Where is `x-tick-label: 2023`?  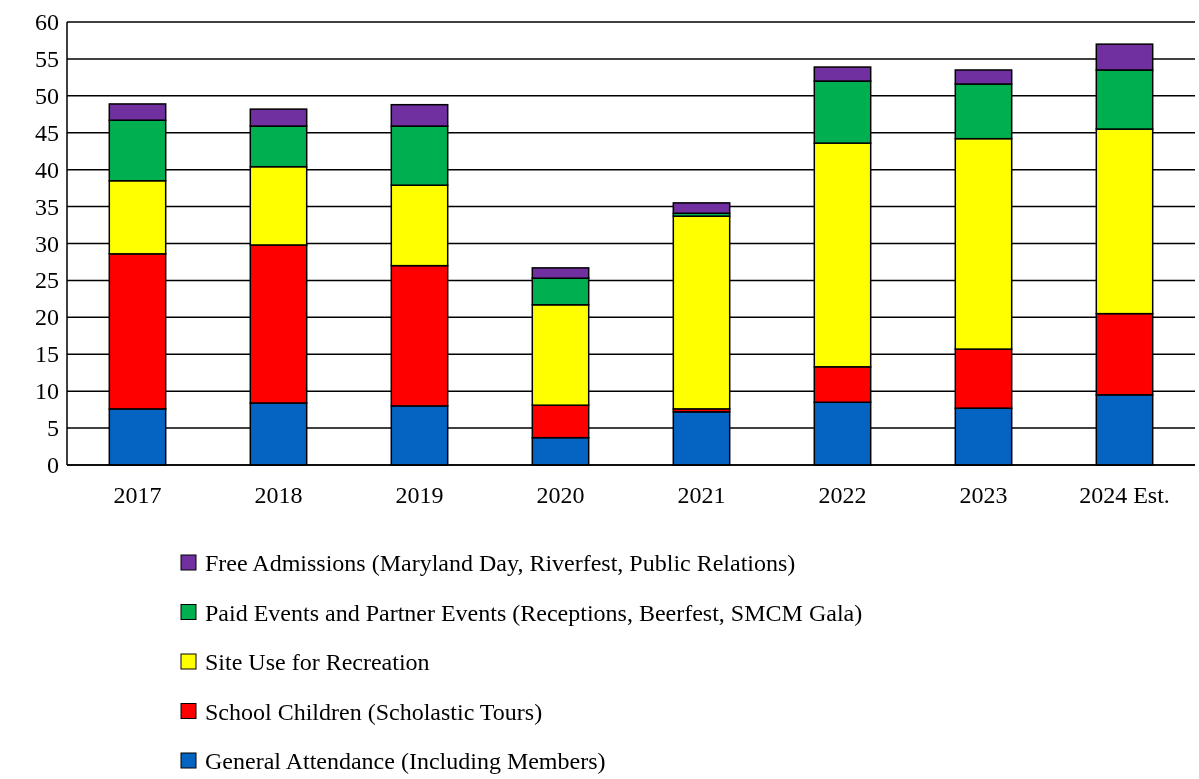 x-tick-label: 2023 is located at coordinates (983, 495).